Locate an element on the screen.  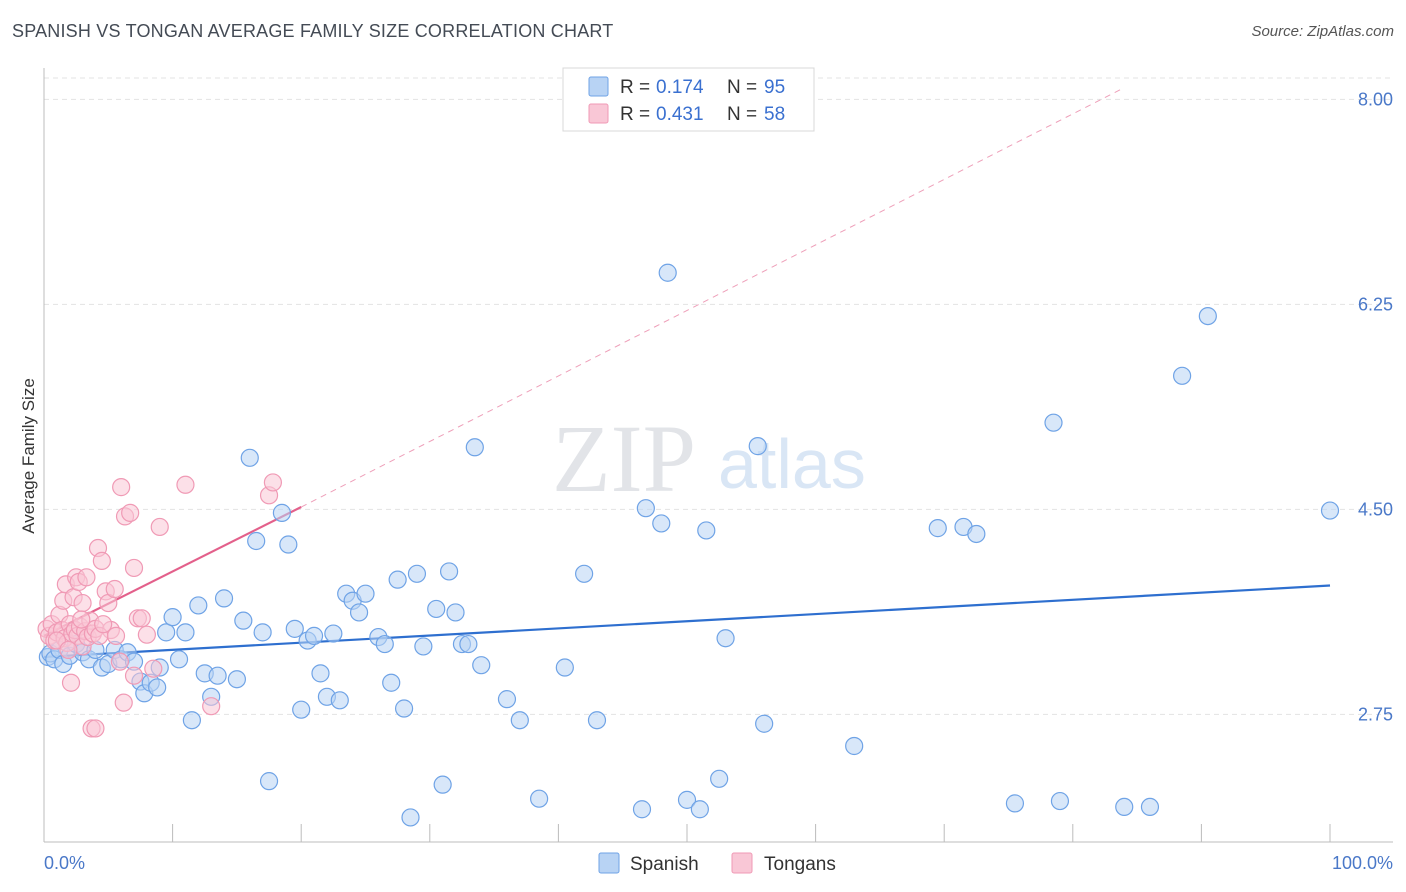
watermark-atlas: atlas is located at coordinates (792, 464).